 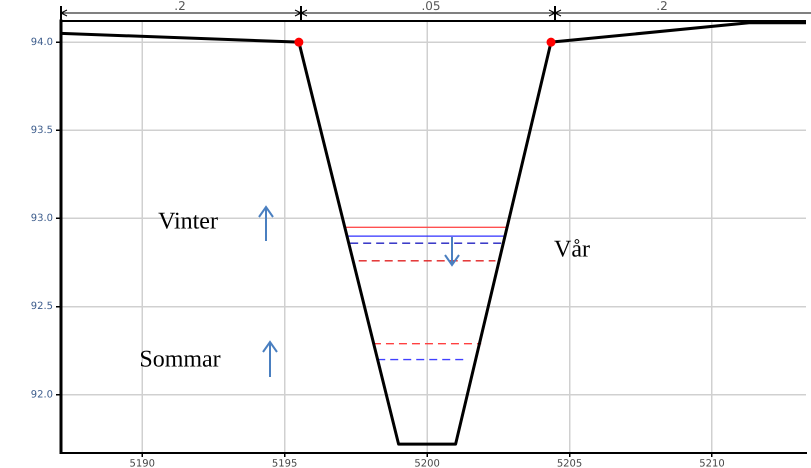 What do you see at coordinates (180, 359) in the screenshot?
I see `annotation: Sommar` at bounding box center [180, 359].